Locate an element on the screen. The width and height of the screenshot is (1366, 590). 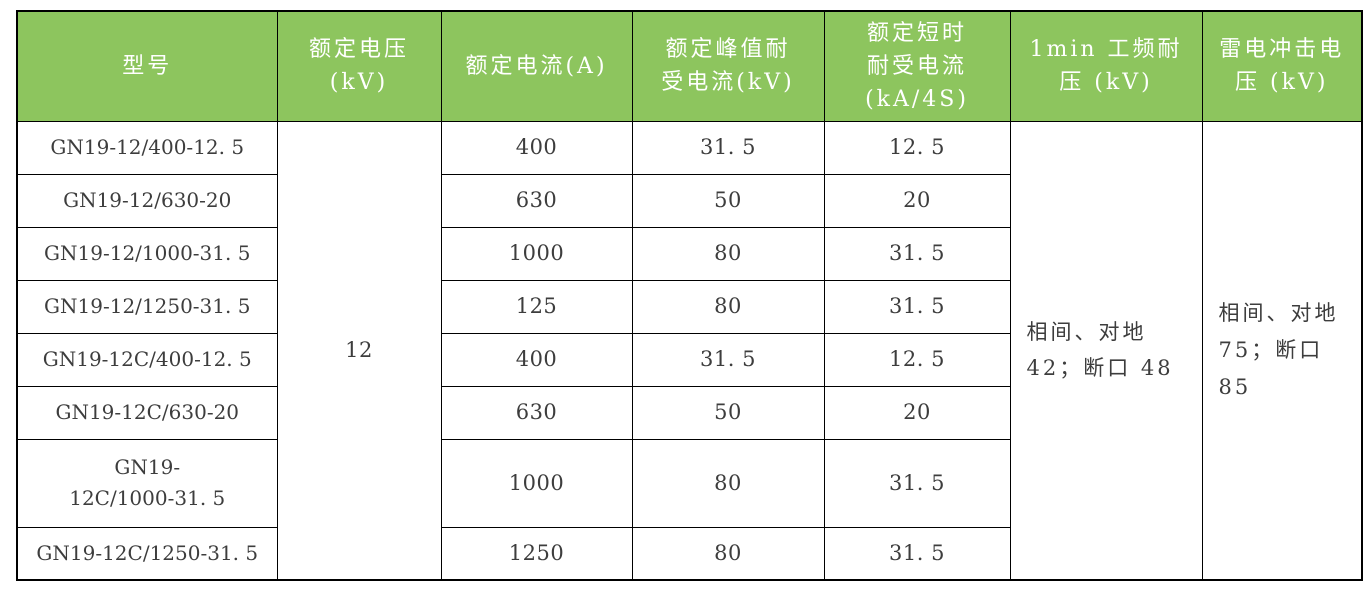
table-row: GN19-12/1250-31. 5 125 80 31. 5 is located at coordinates (689, 306).